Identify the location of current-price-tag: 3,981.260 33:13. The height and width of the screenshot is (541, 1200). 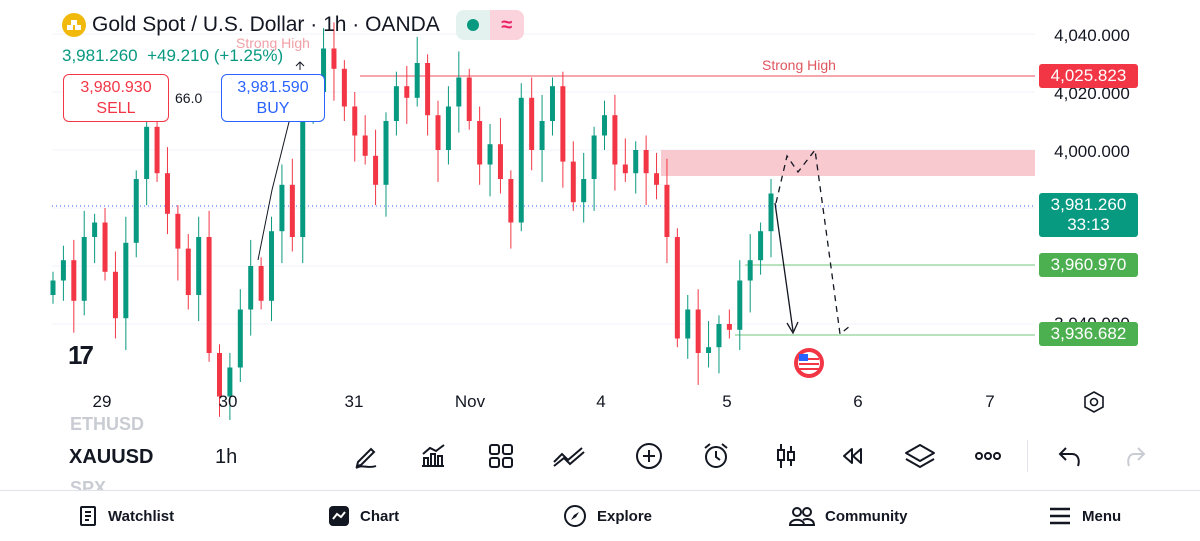
(1088, 215).